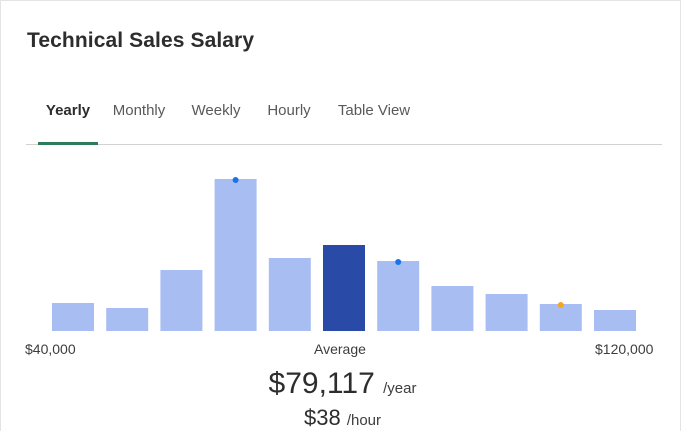  I want to click on period-tabs: Yearly Monthly Weekly Hourly Table View, so click(344, 117).